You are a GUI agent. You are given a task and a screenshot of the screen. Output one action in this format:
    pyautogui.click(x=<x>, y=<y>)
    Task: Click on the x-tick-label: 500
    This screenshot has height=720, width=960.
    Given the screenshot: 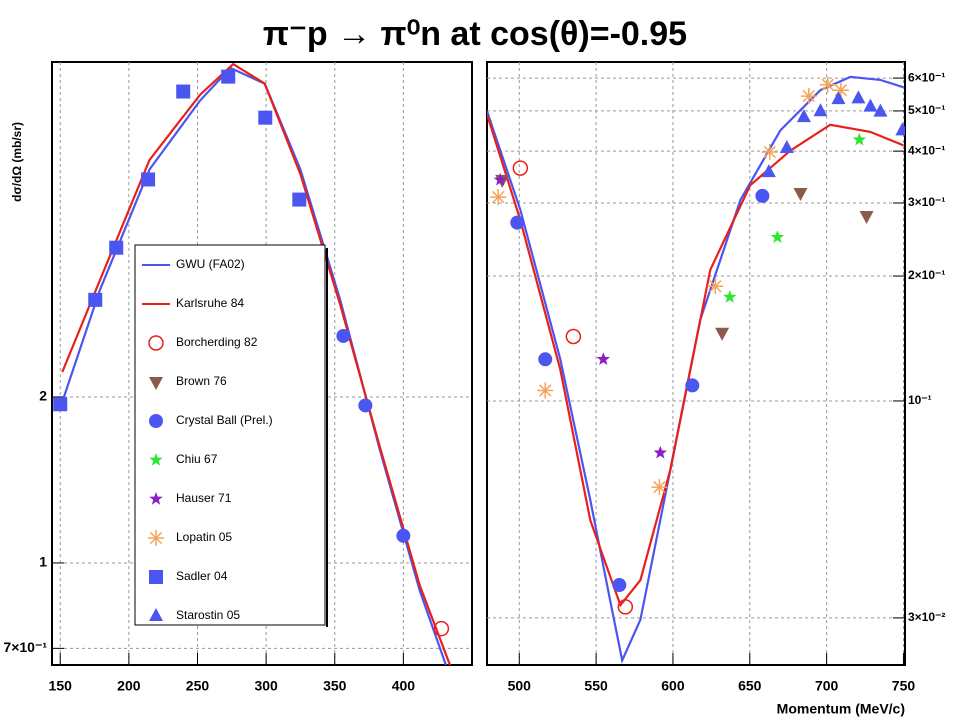 What is the action you would take?
    pyautogui.click(x=520, y=686)
    